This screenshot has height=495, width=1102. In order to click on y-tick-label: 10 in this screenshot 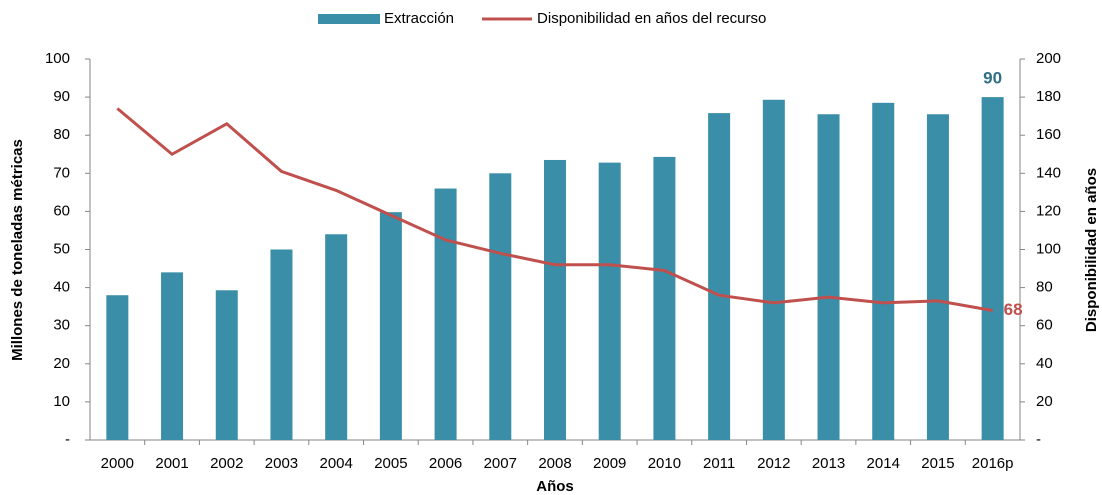, I will do `click(61, 401)`.